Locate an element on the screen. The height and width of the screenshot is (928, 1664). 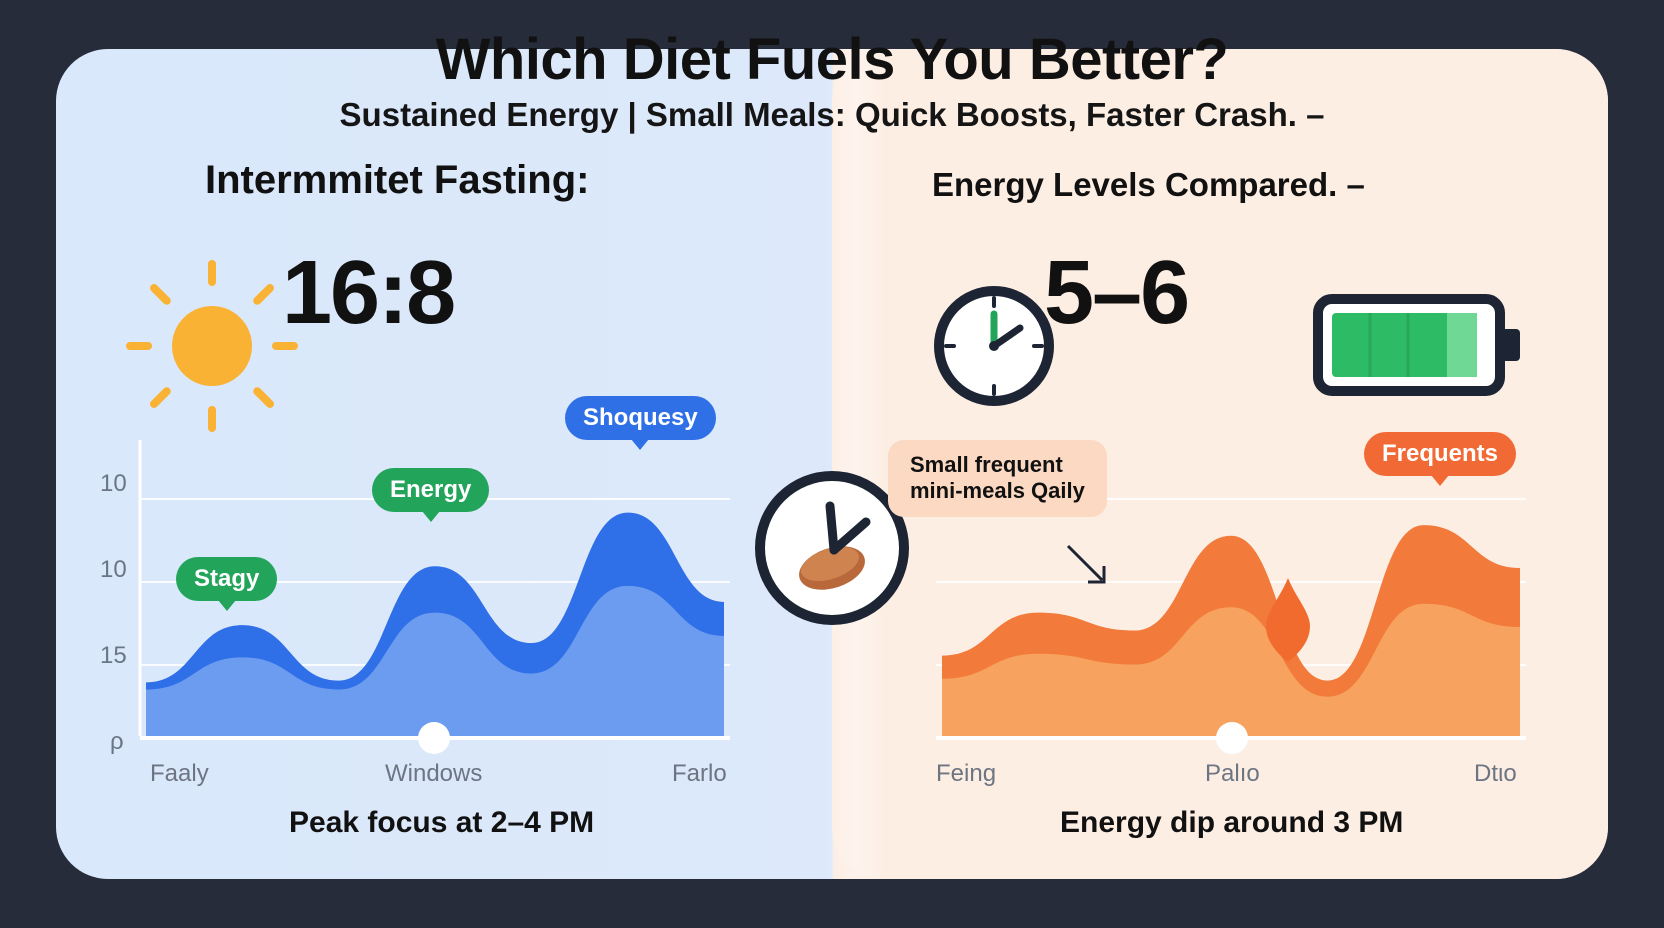
left-section-title: Intermmitet Fasting: is located at coordinates (397, 180).